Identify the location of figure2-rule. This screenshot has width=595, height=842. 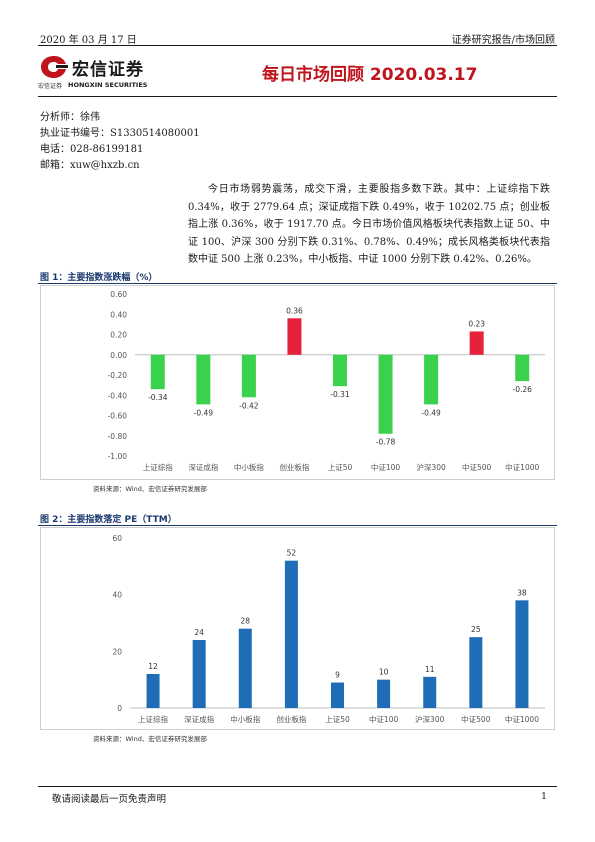
(297, 525).